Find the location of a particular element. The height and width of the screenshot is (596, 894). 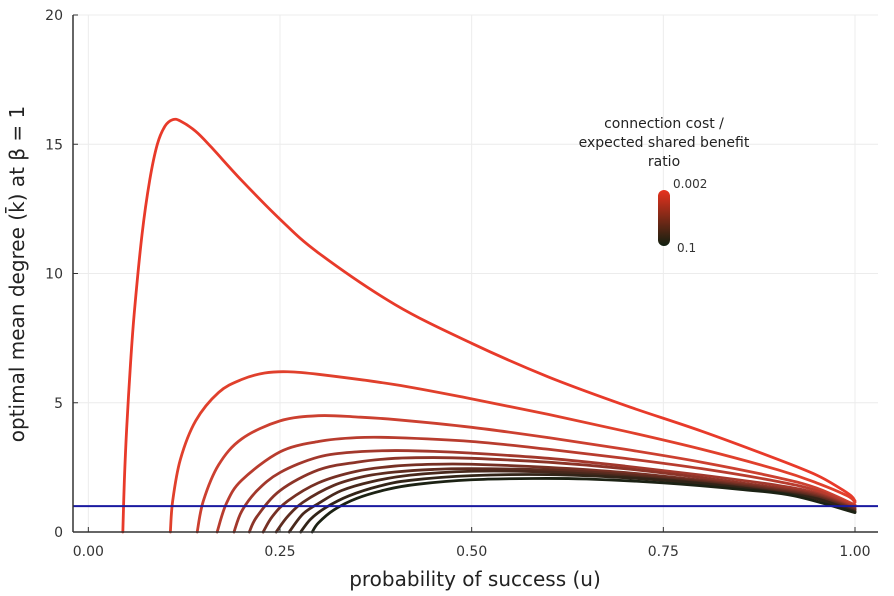

y-tick-label-2: 10 is located at coordinates (54, 275).